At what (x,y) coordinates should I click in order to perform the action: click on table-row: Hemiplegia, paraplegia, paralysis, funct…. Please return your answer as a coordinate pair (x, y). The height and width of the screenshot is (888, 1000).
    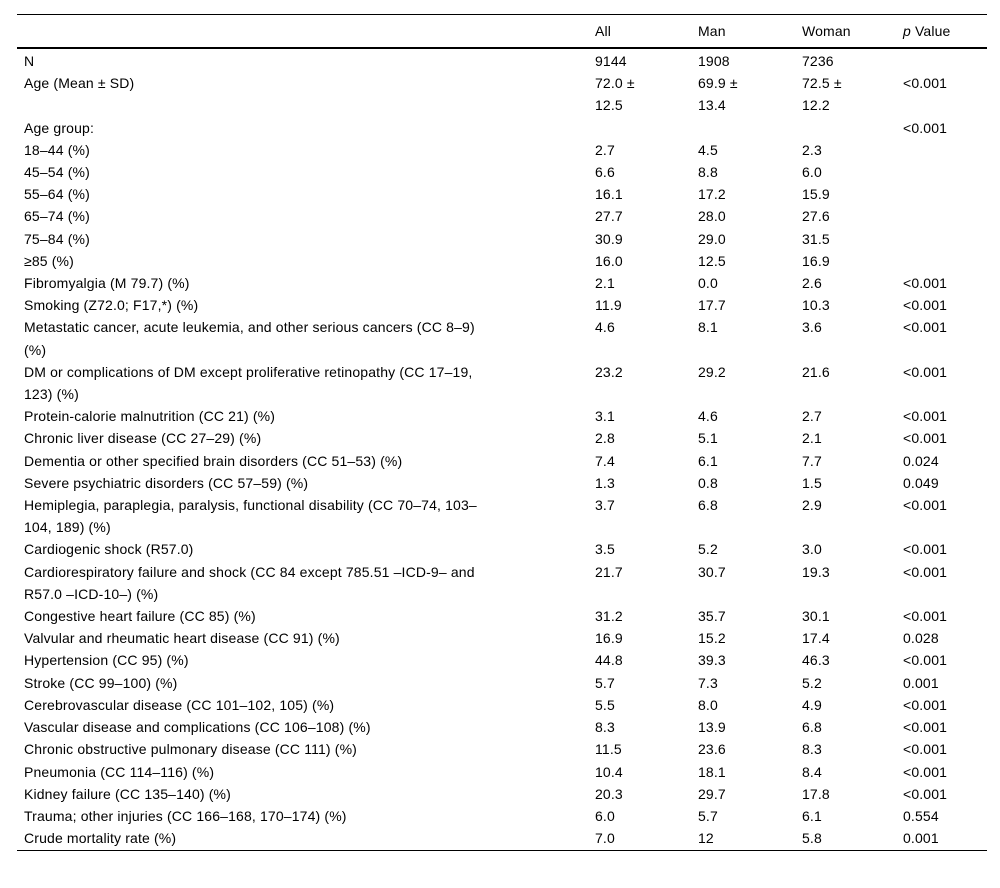
    Looking at the image, I should click on (502, 516).